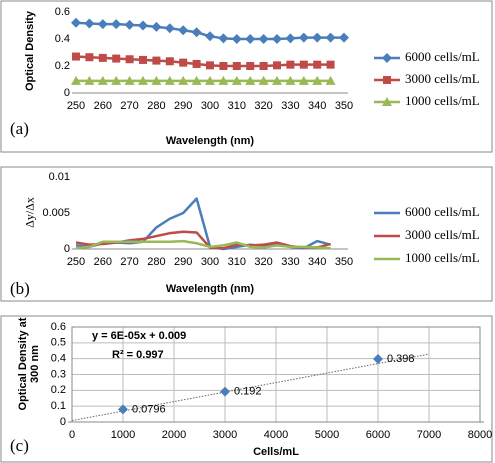  Describe the element at coordinates (58, 343) in the screenshot. I see `y-tick-label: 0.5` at that location.